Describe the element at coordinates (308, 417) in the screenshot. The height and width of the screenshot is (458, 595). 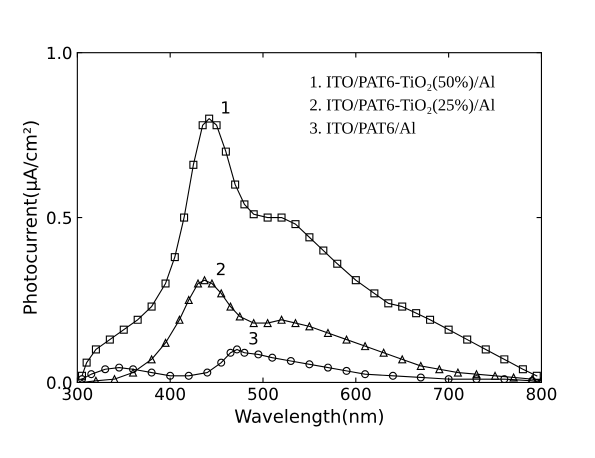
I see `x-axis-title: Wavelength(nm)` at that location.